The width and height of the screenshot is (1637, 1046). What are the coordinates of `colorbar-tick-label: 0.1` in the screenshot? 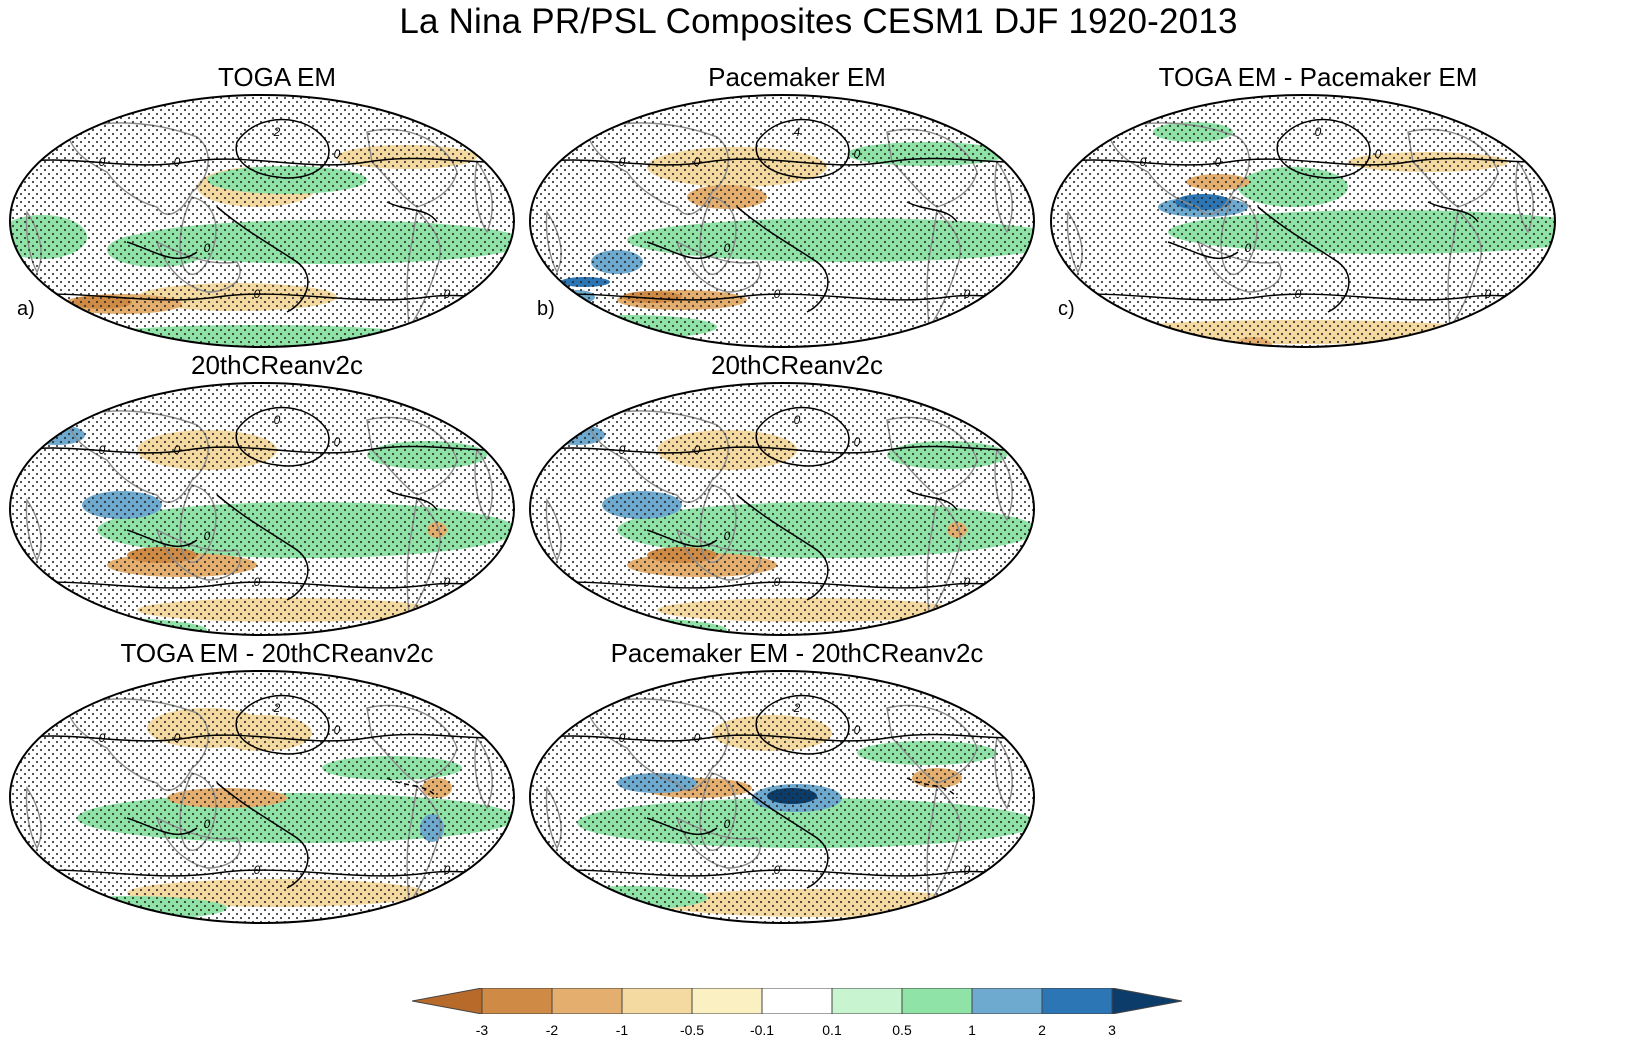 It's located at (832, 1030).